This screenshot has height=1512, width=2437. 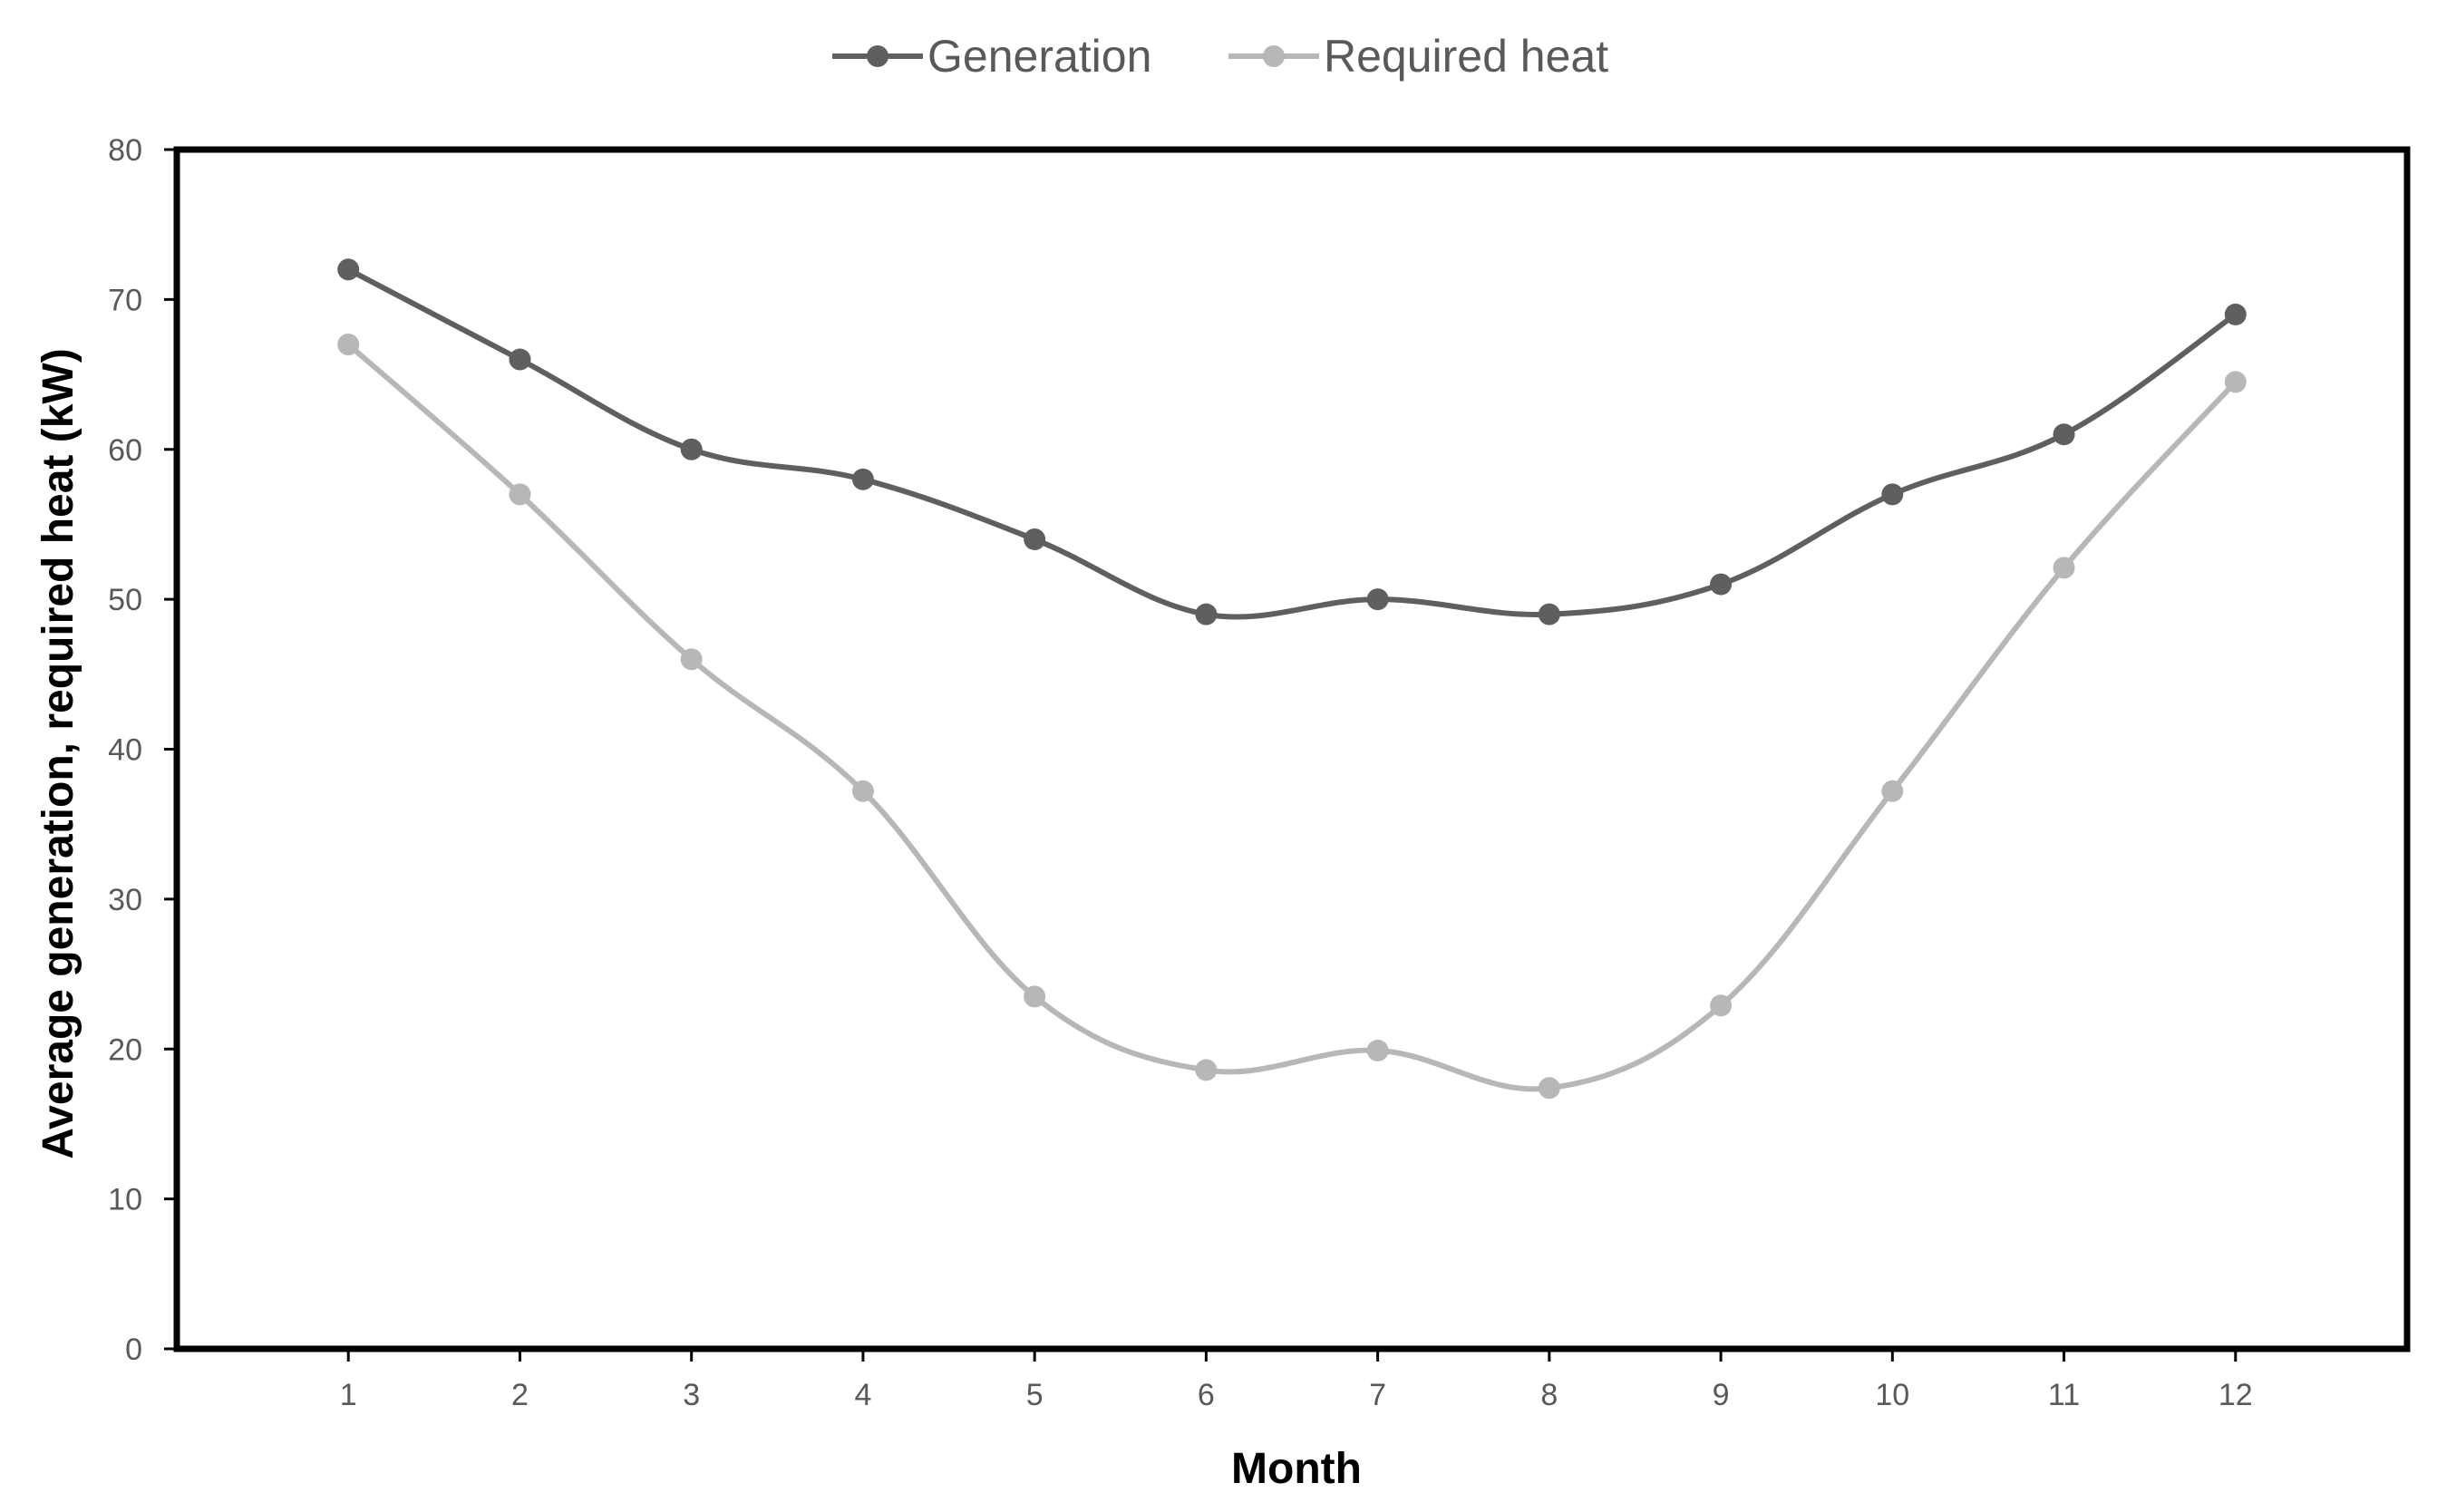 I want to click on legend-label: Required heat, so click(x=1466, y=57).